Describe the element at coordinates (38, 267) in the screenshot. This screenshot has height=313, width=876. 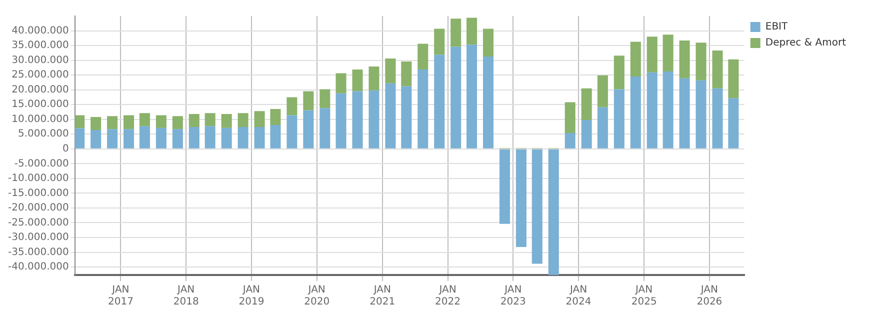
I see `y-tick-label: -40.000.000` at that location.